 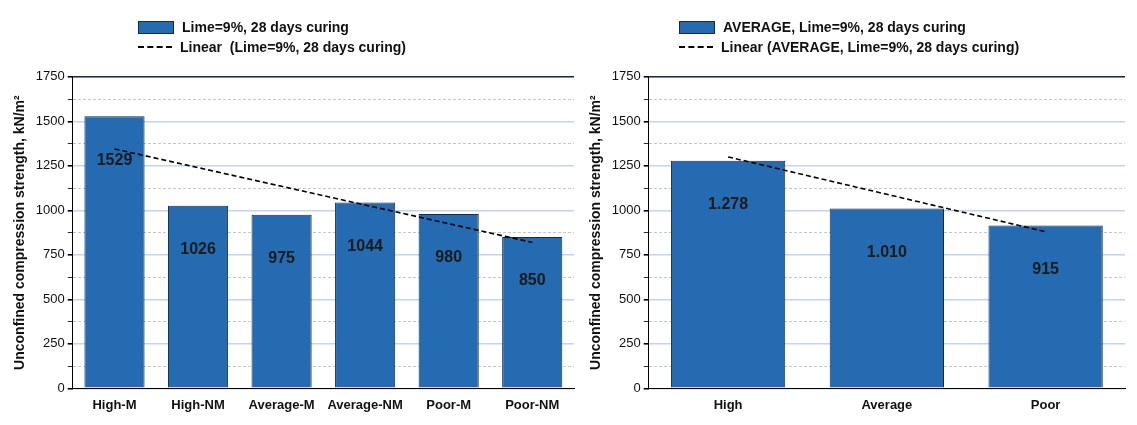 I want to click on x-tick-label: High, so click(x=728, y=404).